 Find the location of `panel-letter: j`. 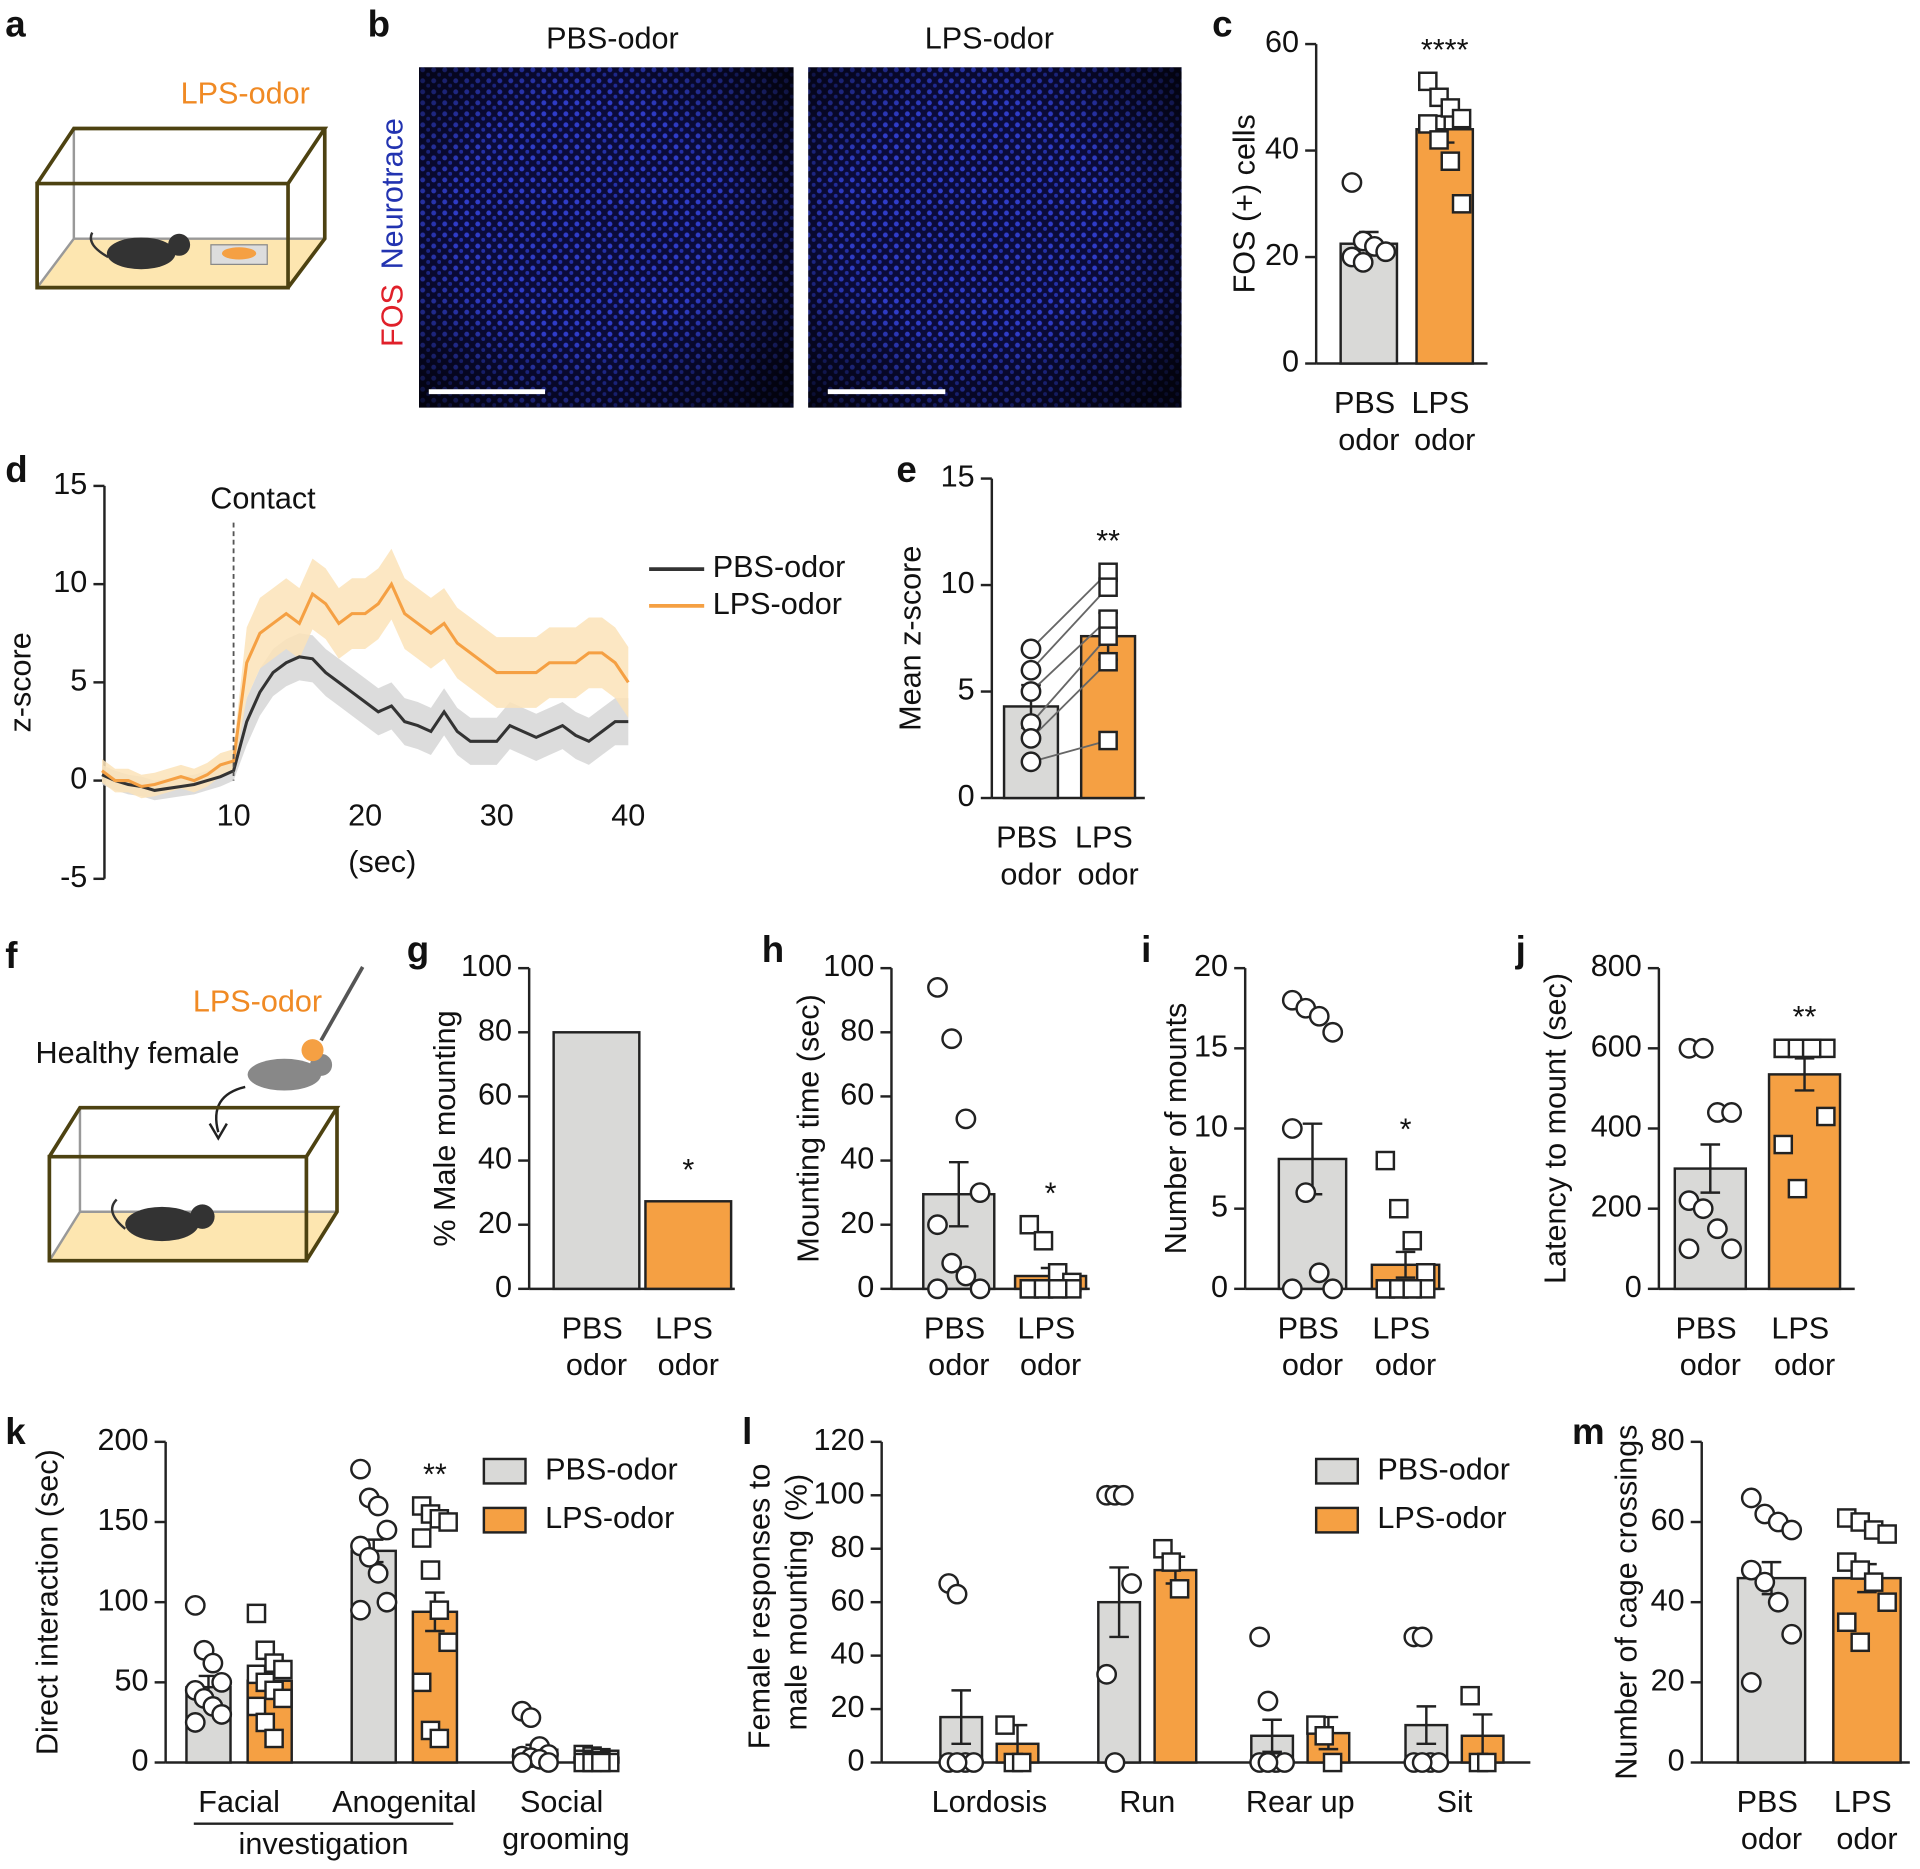

panel-letter: j is located at coordinates (1520, 949).